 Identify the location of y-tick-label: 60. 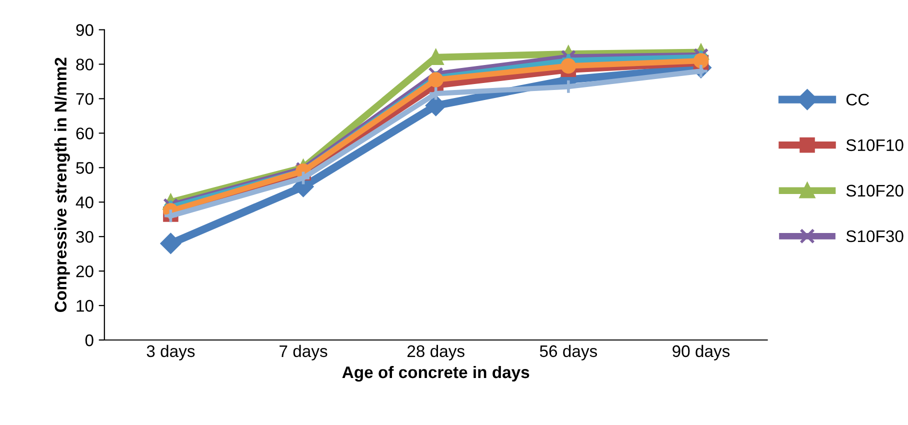
(85, 134).